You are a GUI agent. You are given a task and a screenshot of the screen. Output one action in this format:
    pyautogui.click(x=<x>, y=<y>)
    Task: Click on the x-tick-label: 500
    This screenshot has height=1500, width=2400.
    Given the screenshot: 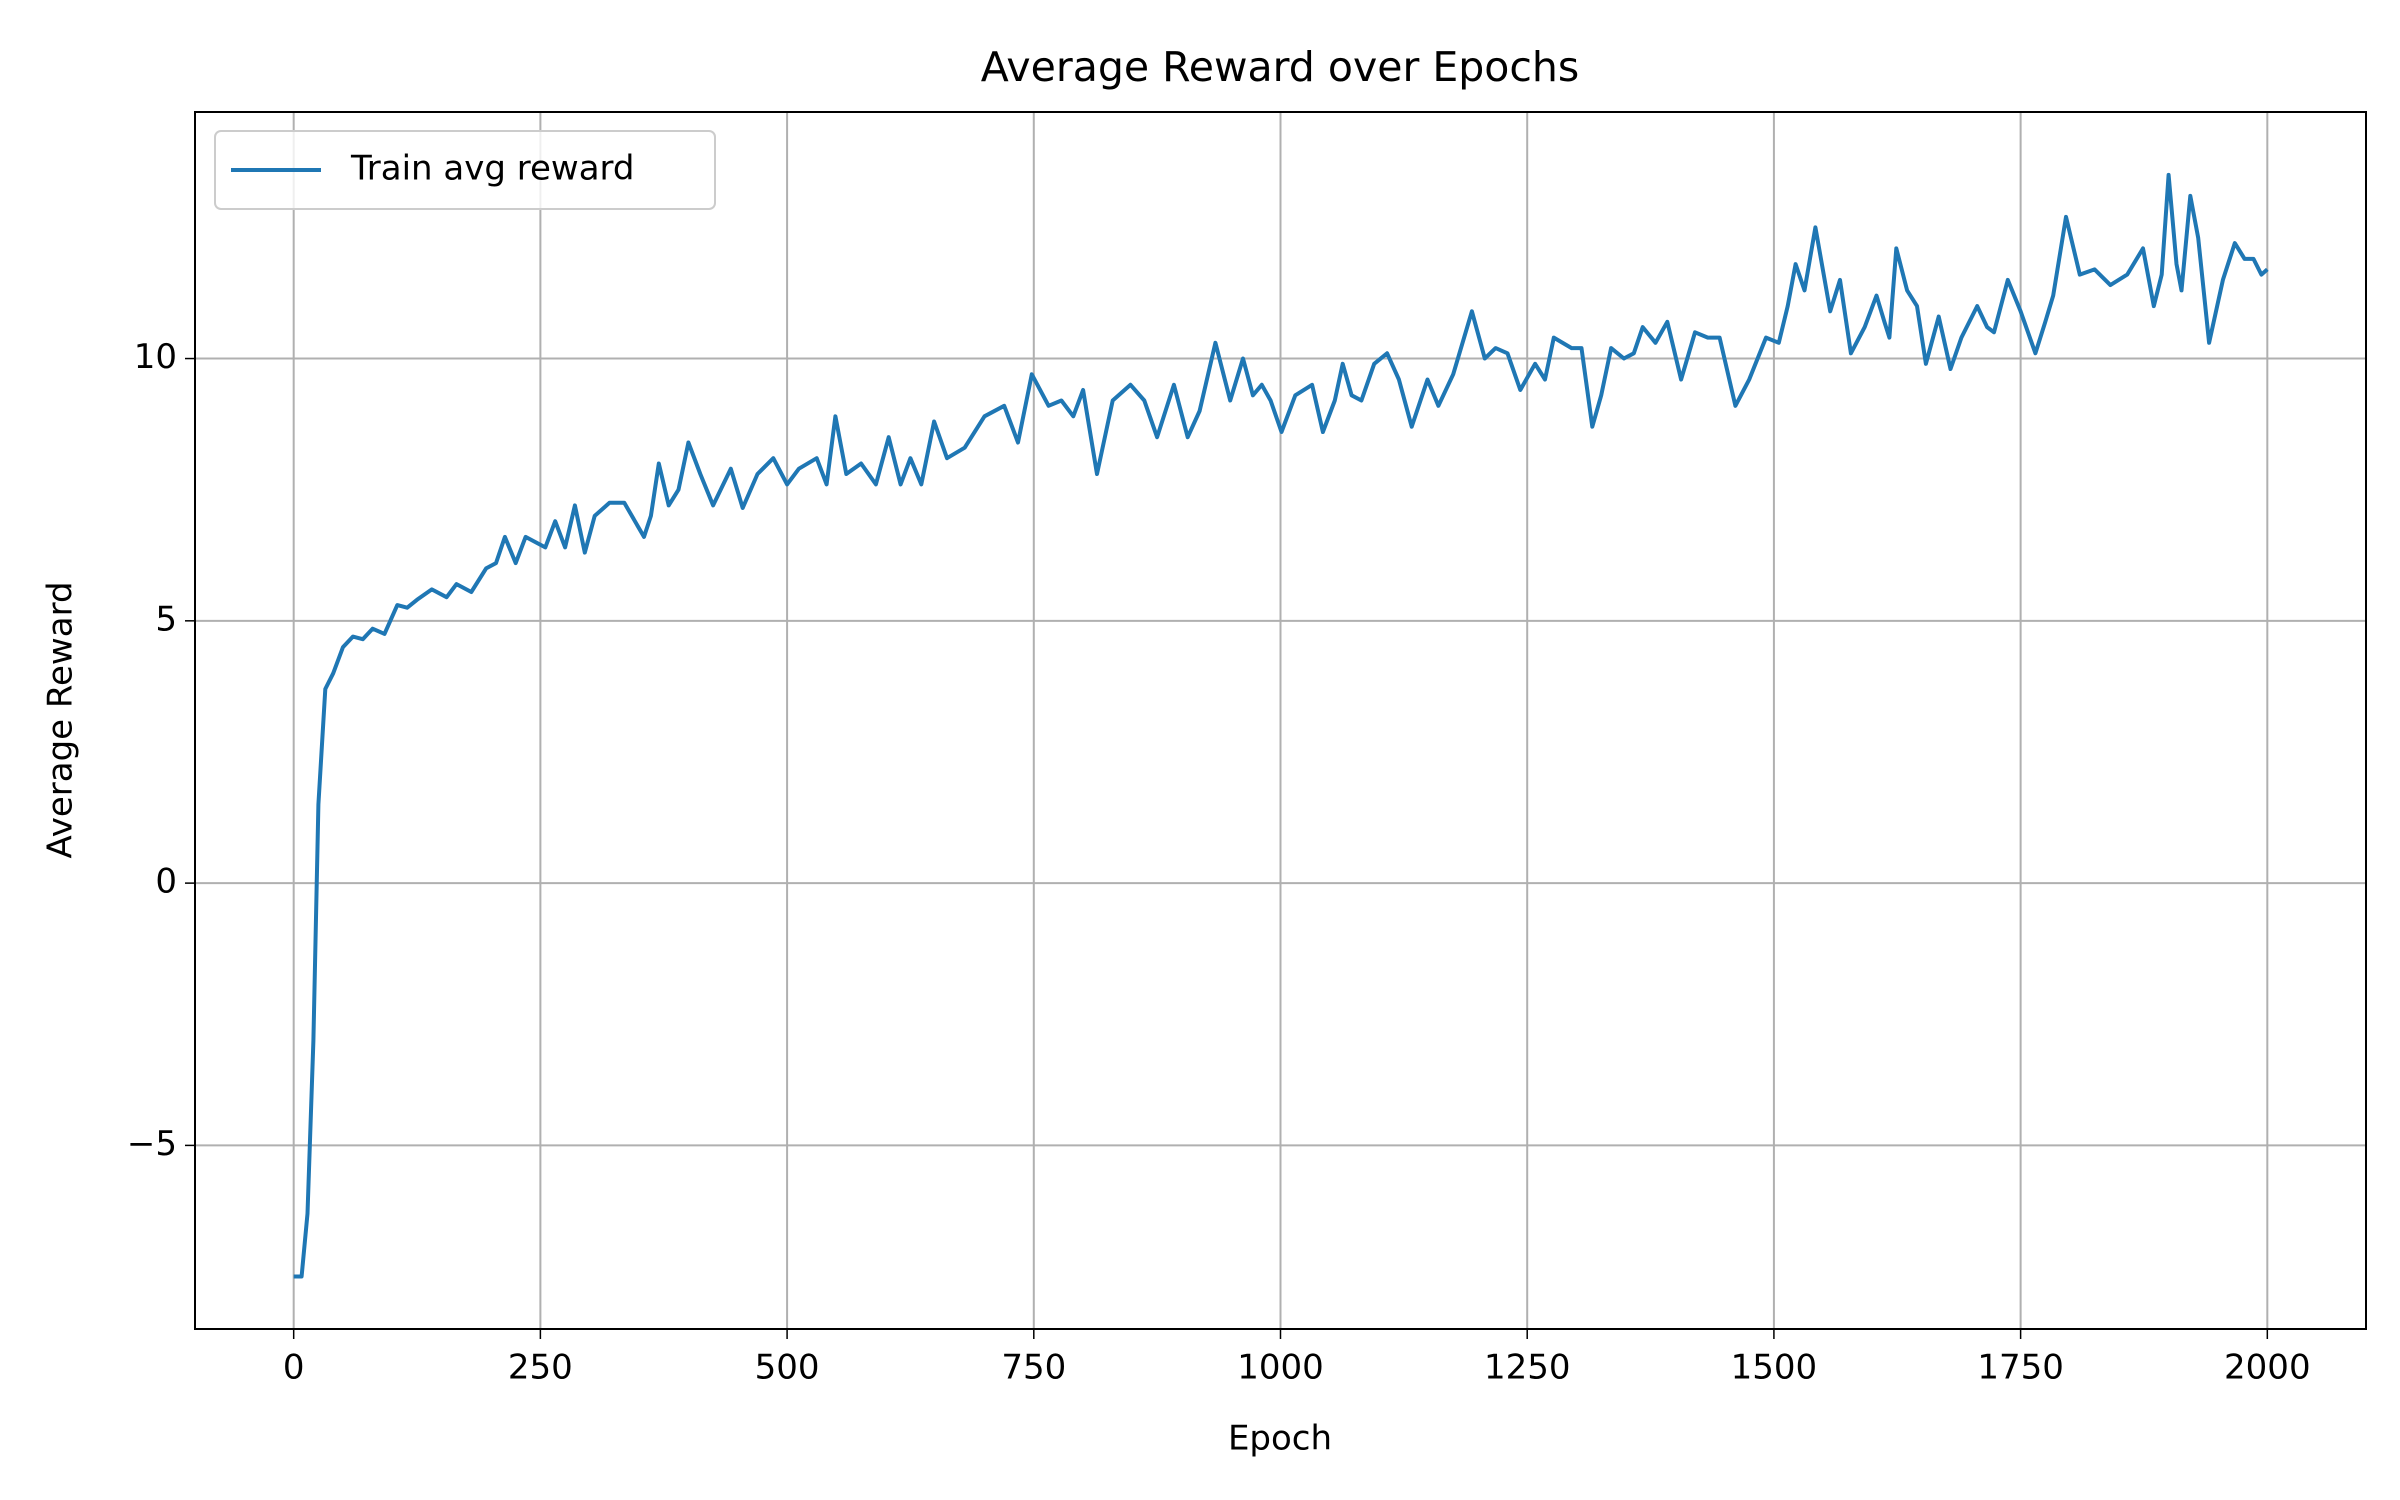 What is the action you would take?
    pyautogui.click(x=787, y=1368)
    